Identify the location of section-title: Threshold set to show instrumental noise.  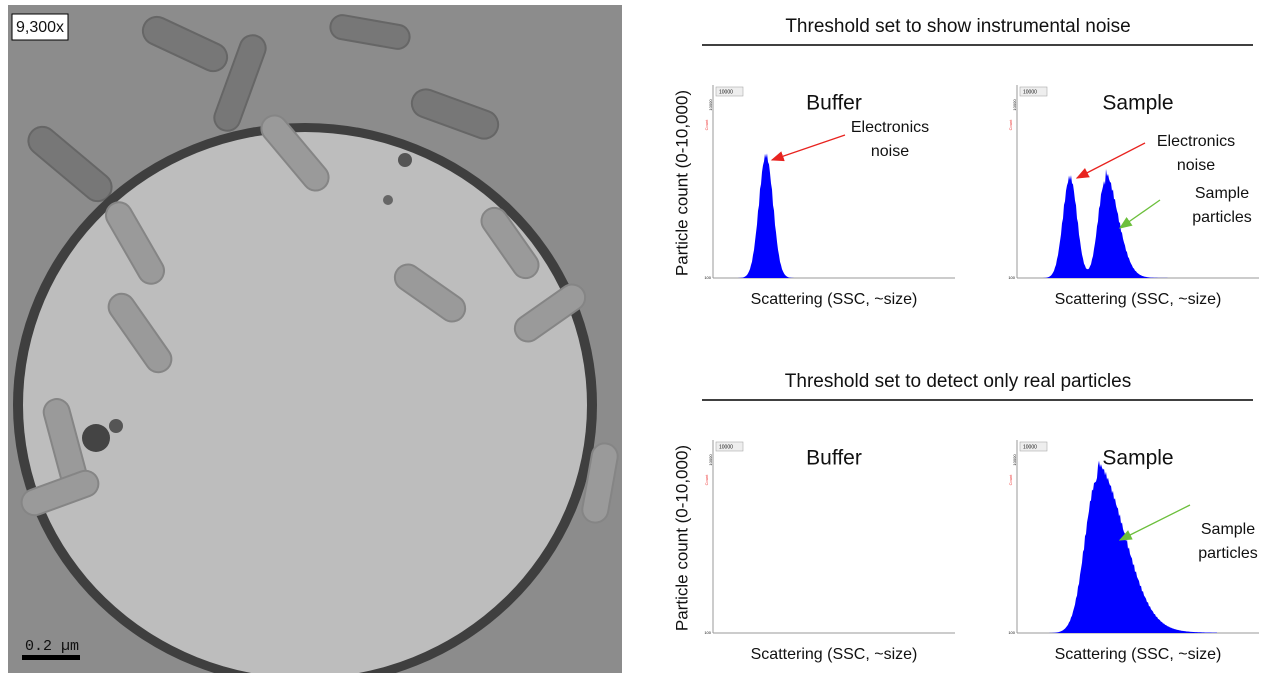
(957, 26).